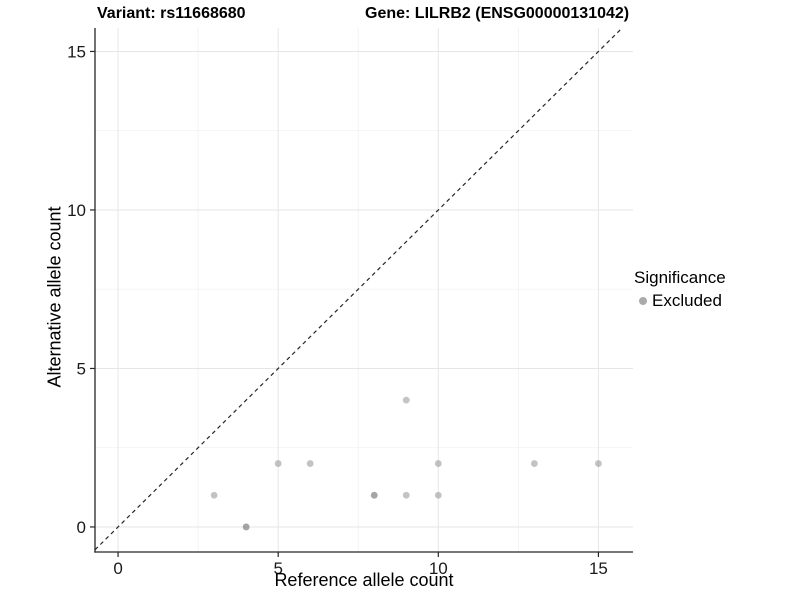  Describe the element at coordinates (598, 568) in the screenshot. I see `x-tick-label: 15` at that location.